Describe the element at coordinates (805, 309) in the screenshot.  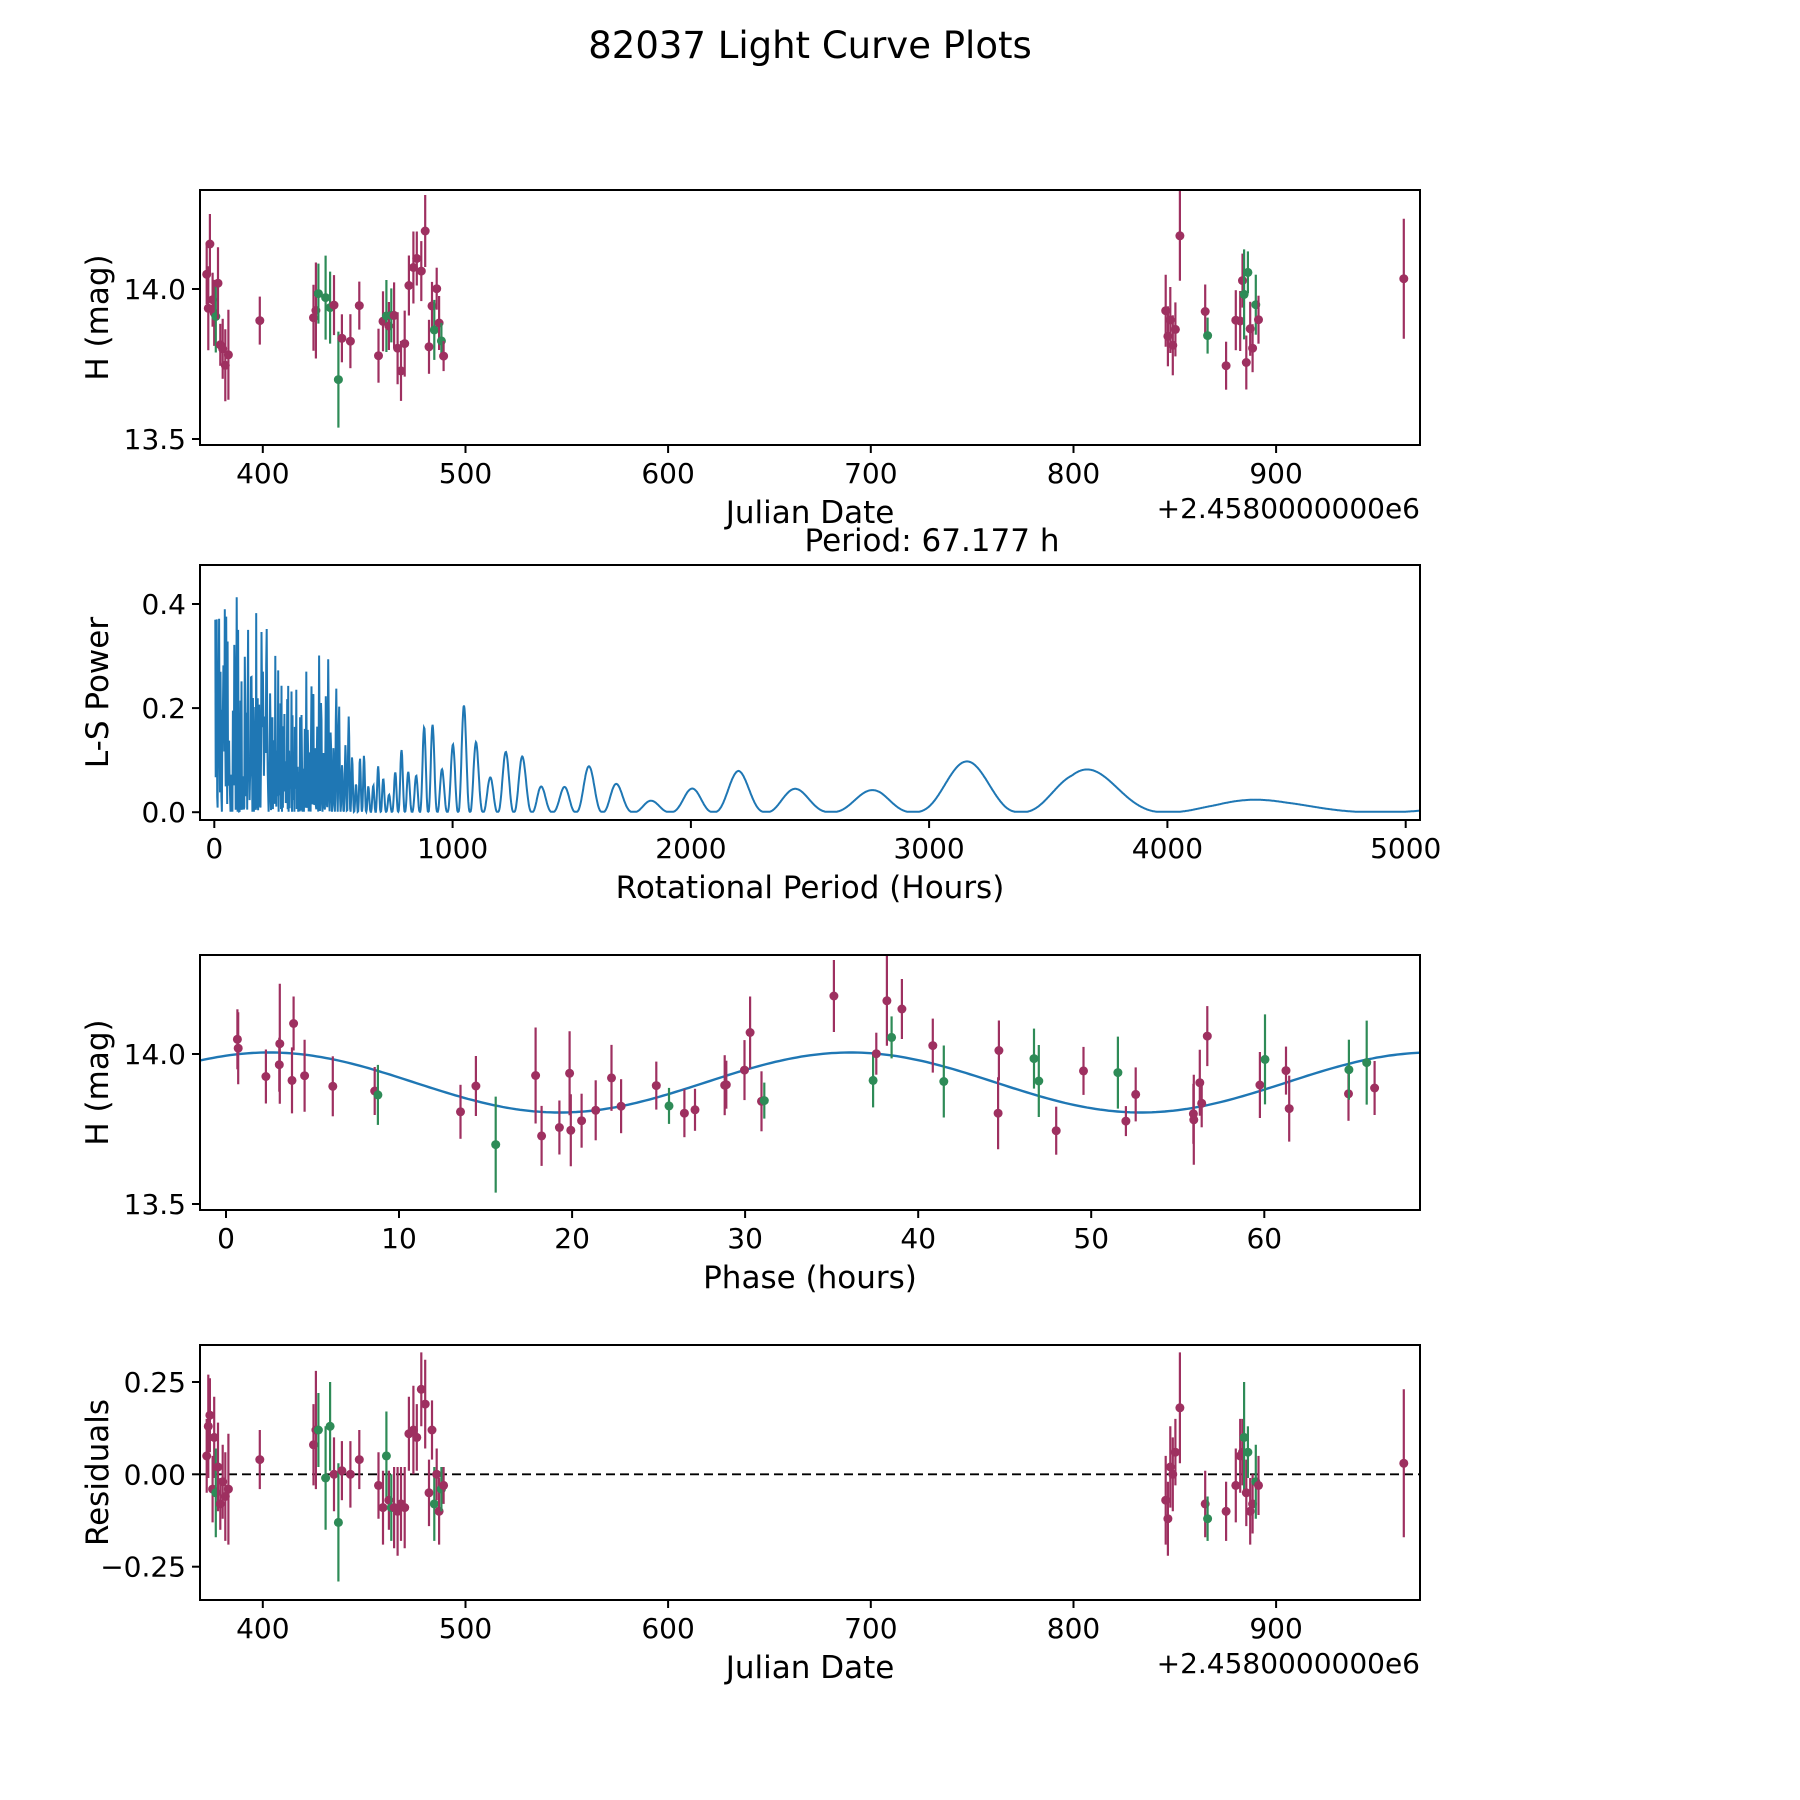
I see `panel-light-curve-data` at that location.